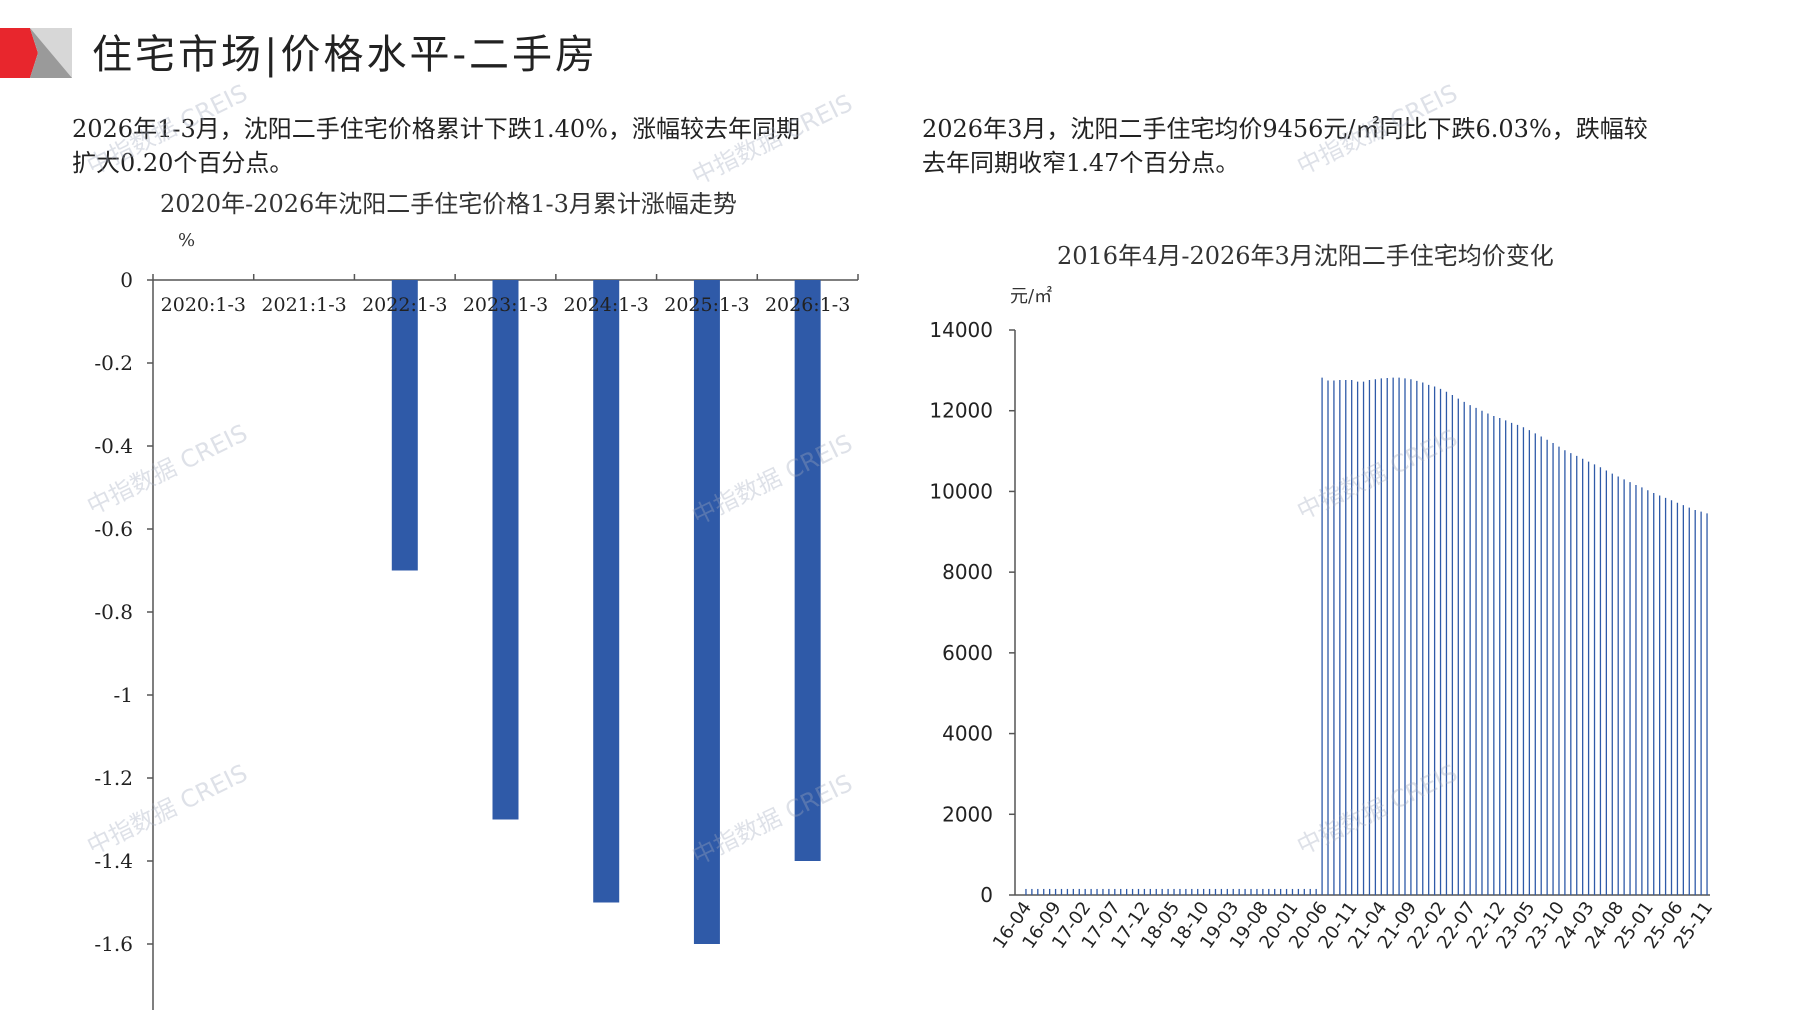 This screenshot has height=1010, width=1797. What do you see at coordinates (967, 572) in the screenshot?
I see `right-y-tick-label: 8000` at bounding box center [967, 572].